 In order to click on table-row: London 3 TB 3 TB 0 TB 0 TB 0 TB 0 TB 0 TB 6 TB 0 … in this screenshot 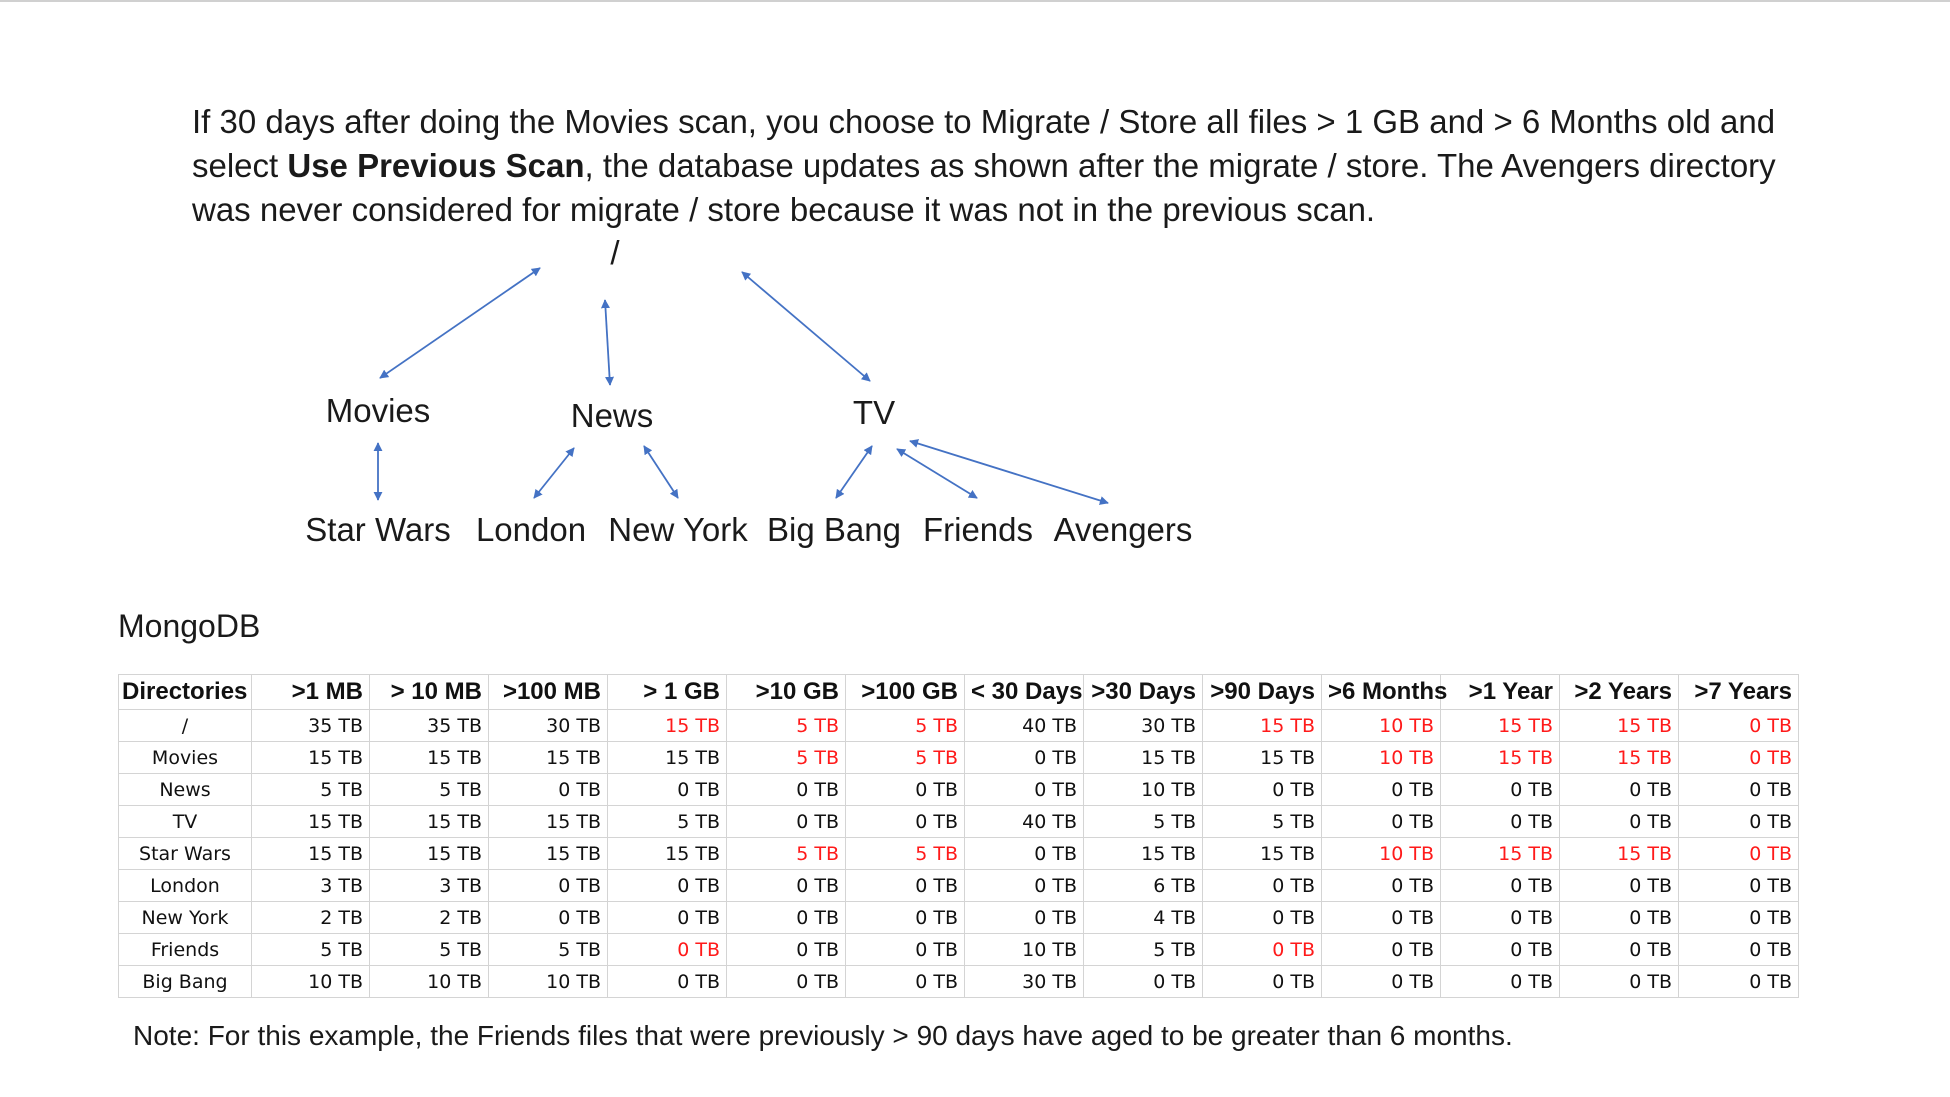, I will do `click(958, 885)`.